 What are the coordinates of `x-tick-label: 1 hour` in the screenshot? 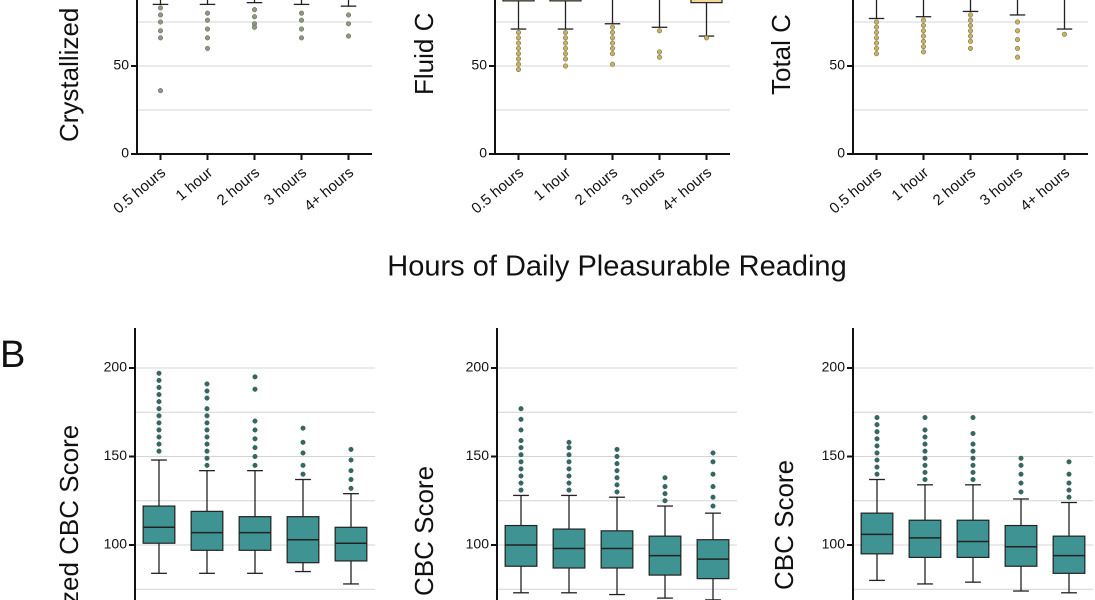 It's located at (911, 184).